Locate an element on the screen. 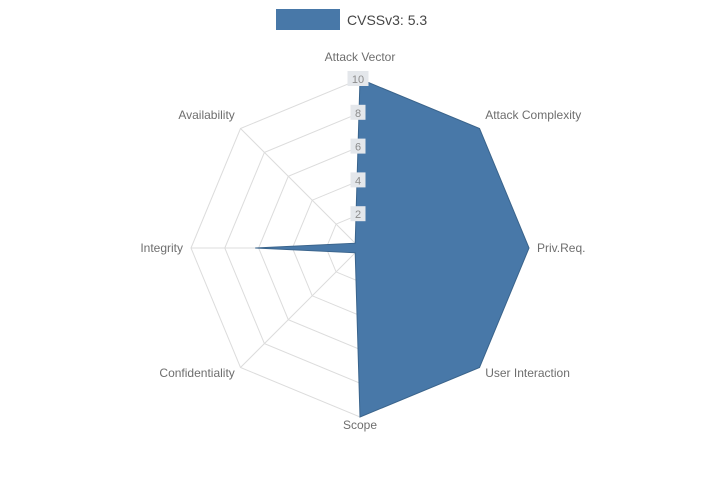 Image resolution: width=720 pixels, height=504 pixels. axis-label-attack-complexity: Attack Complexity is located at coordinates (533, 115).